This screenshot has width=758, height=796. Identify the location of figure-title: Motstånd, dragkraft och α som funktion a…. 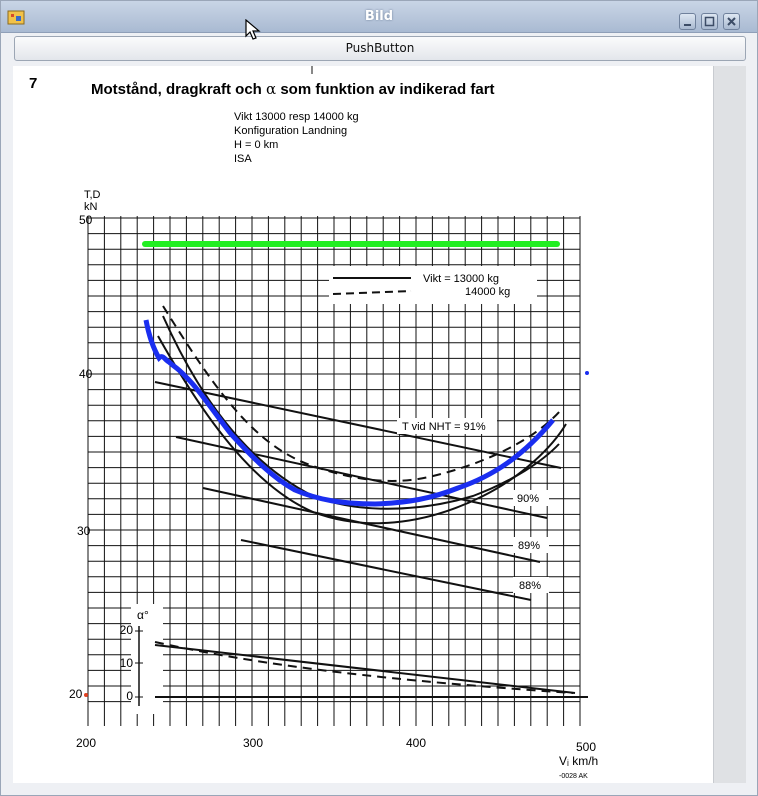
(293, 89).